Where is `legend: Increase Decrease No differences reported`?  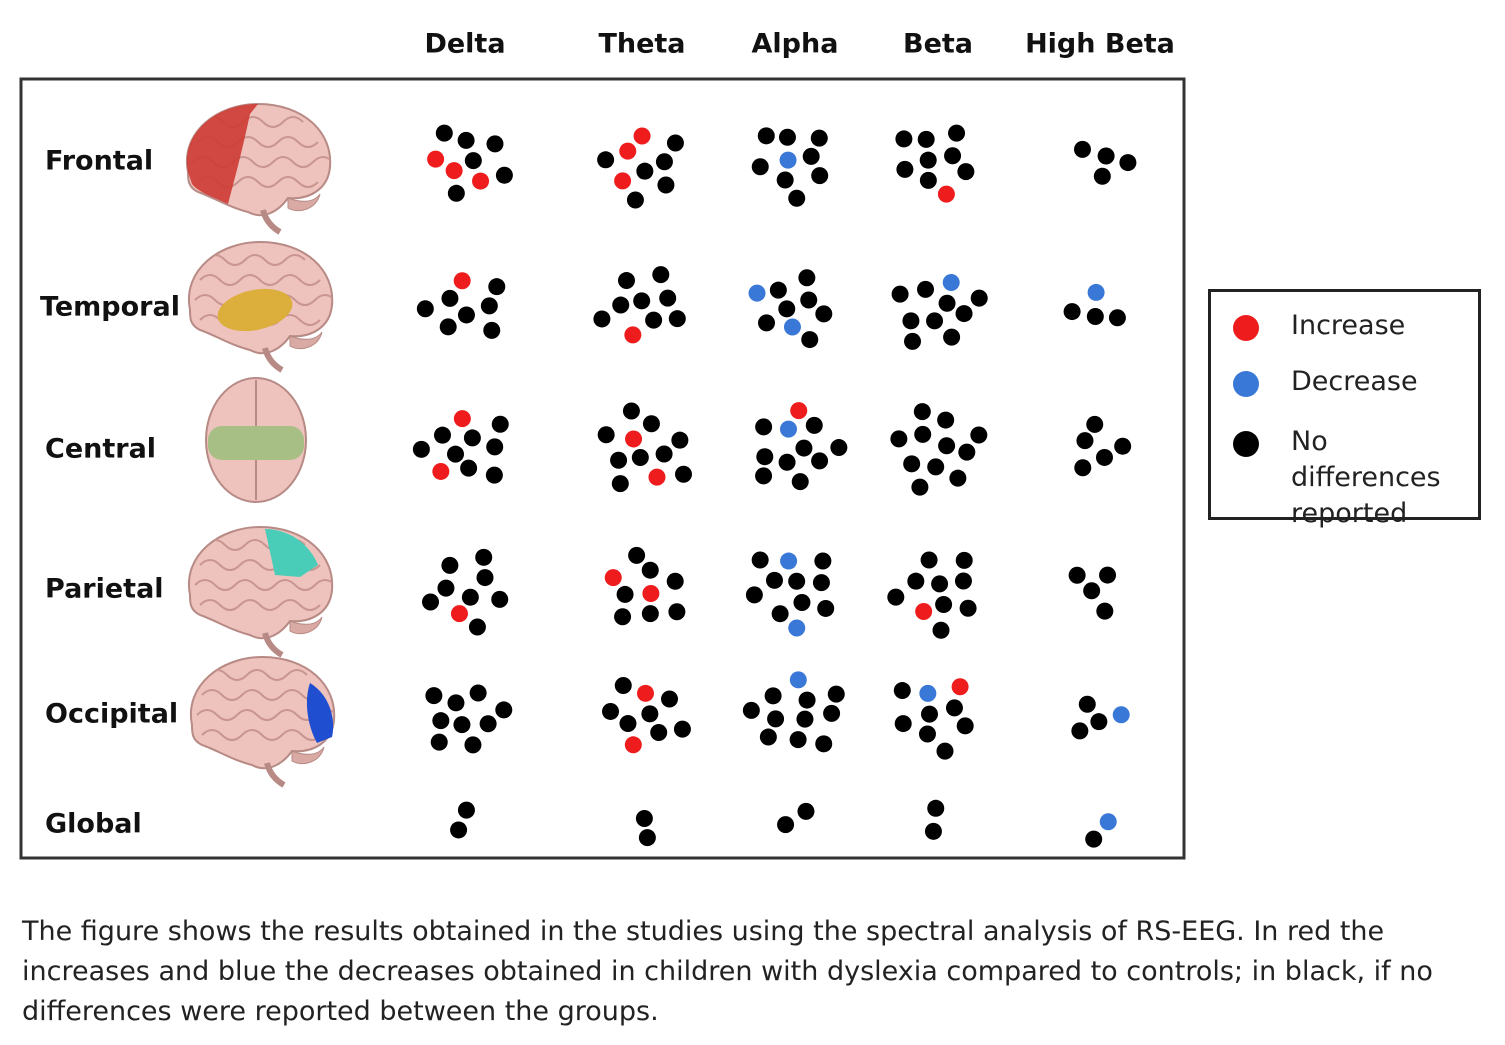
legend: Increase Decrease No differences reported is located at coordinates (1344, 409).